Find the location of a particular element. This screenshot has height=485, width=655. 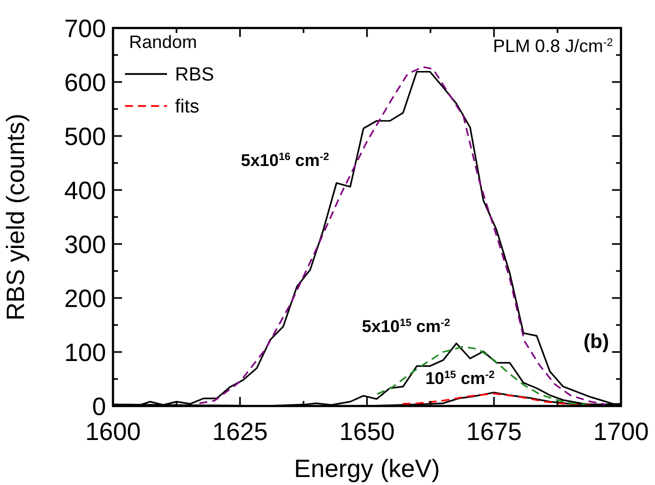

x-tick-label: 1700 is located at coordinates (621, 432).